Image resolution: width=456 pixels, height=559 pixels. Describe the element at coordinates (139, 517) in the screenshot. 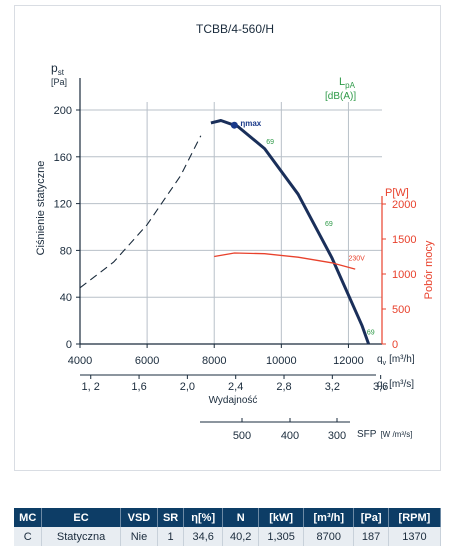

I see `table-header-cell: VSD` at that location.